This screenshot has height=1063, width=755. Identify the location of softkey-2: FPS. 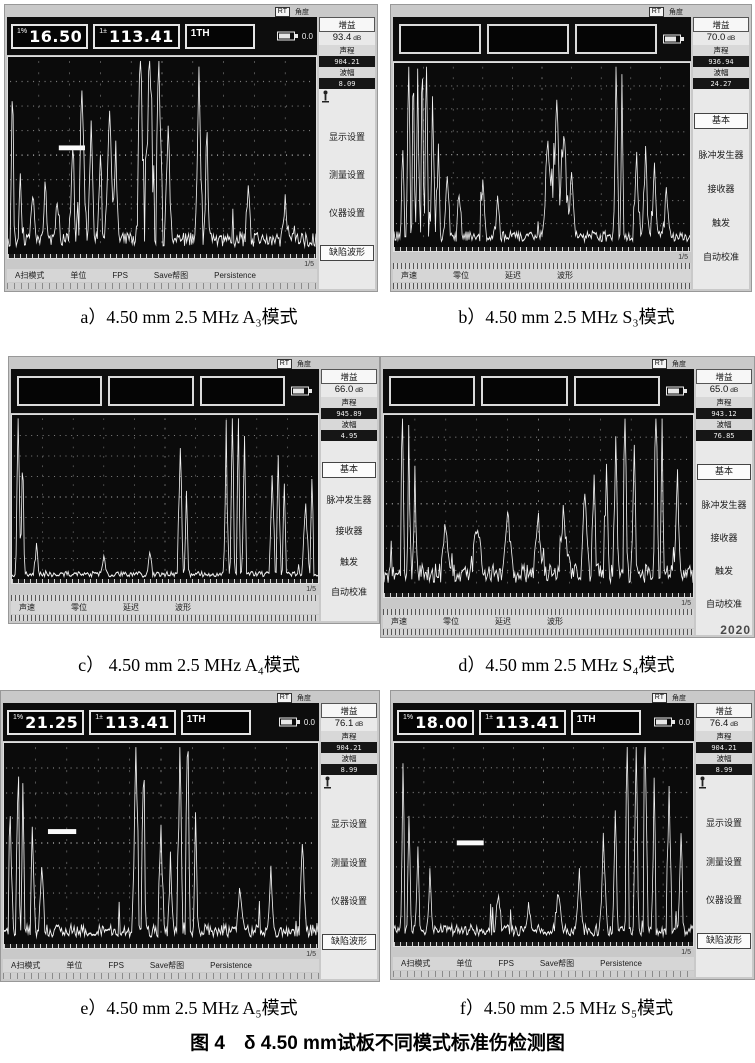
(120, 275).